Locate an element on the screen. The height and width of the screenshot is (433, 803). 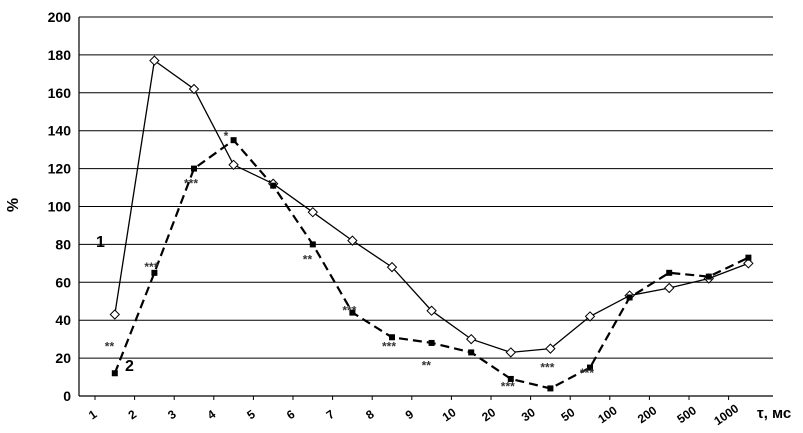
x-tick-labels: 1 2 3 4 5 6 7 8 9 10 20 30 50 100 200 500 1000 is located at coordinates (414, 414).